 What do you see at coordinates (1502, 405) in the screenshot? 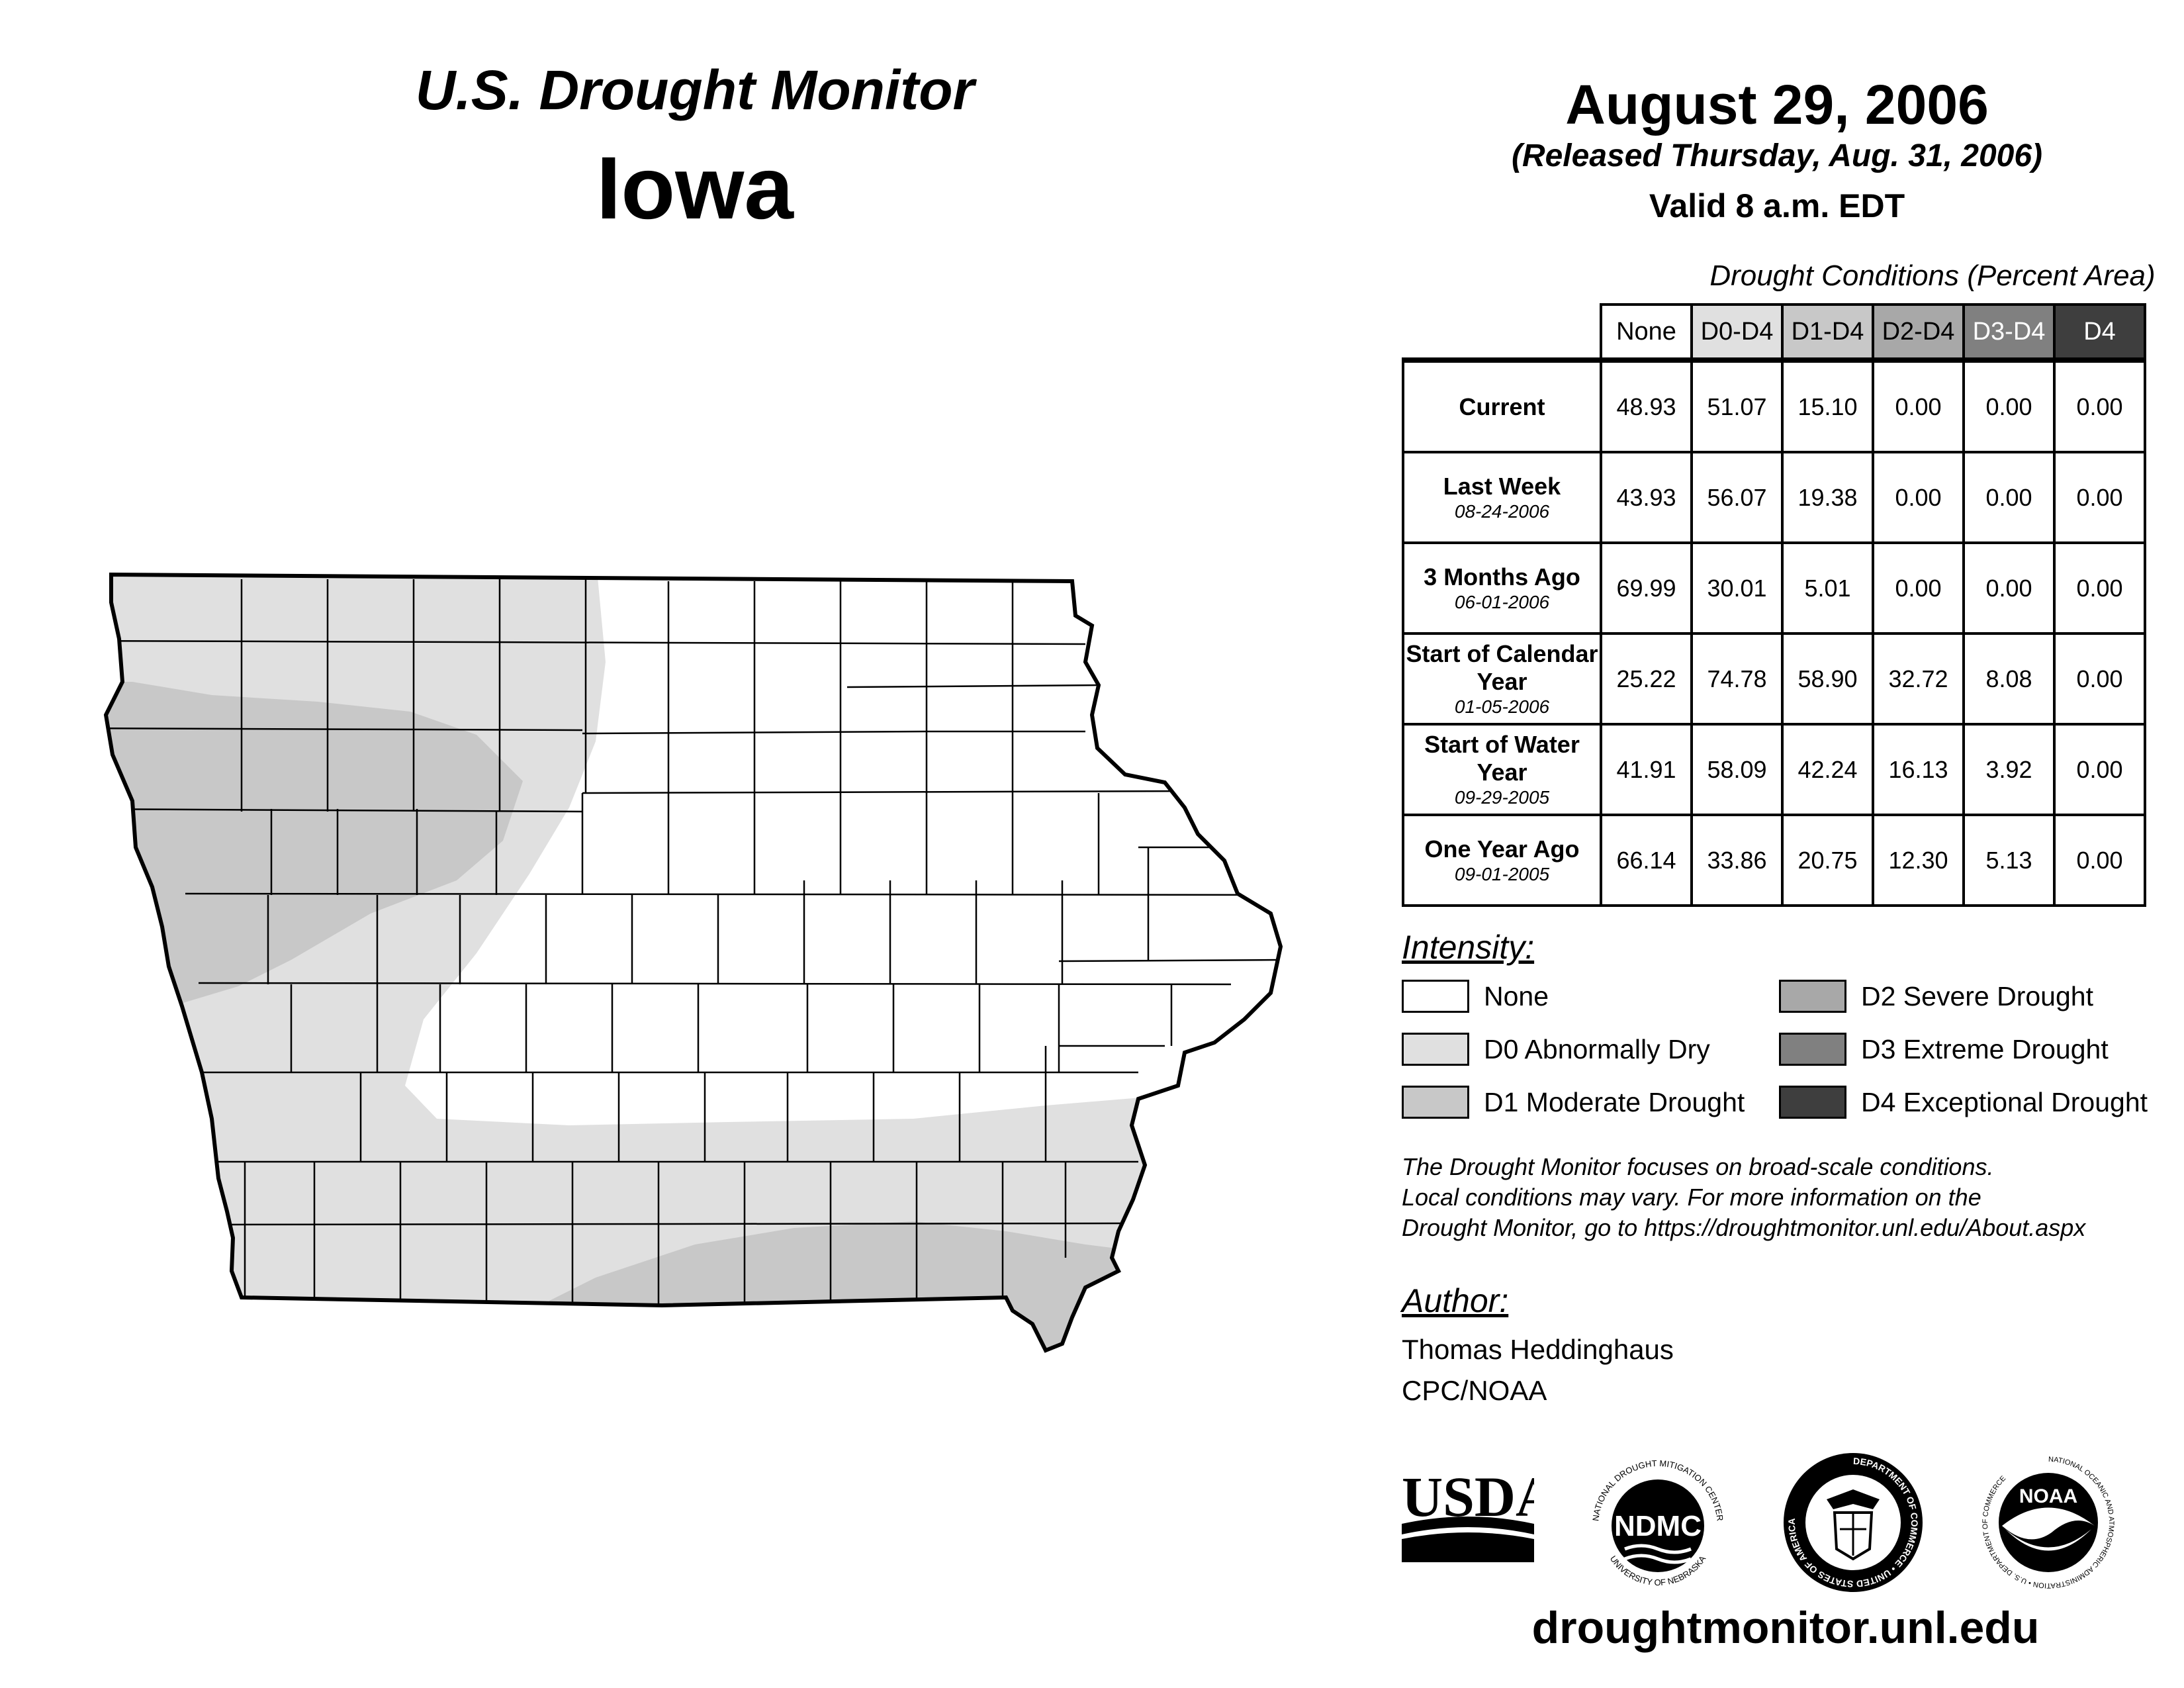
I see `row-label: Current` at bounding box center [1502, 405].